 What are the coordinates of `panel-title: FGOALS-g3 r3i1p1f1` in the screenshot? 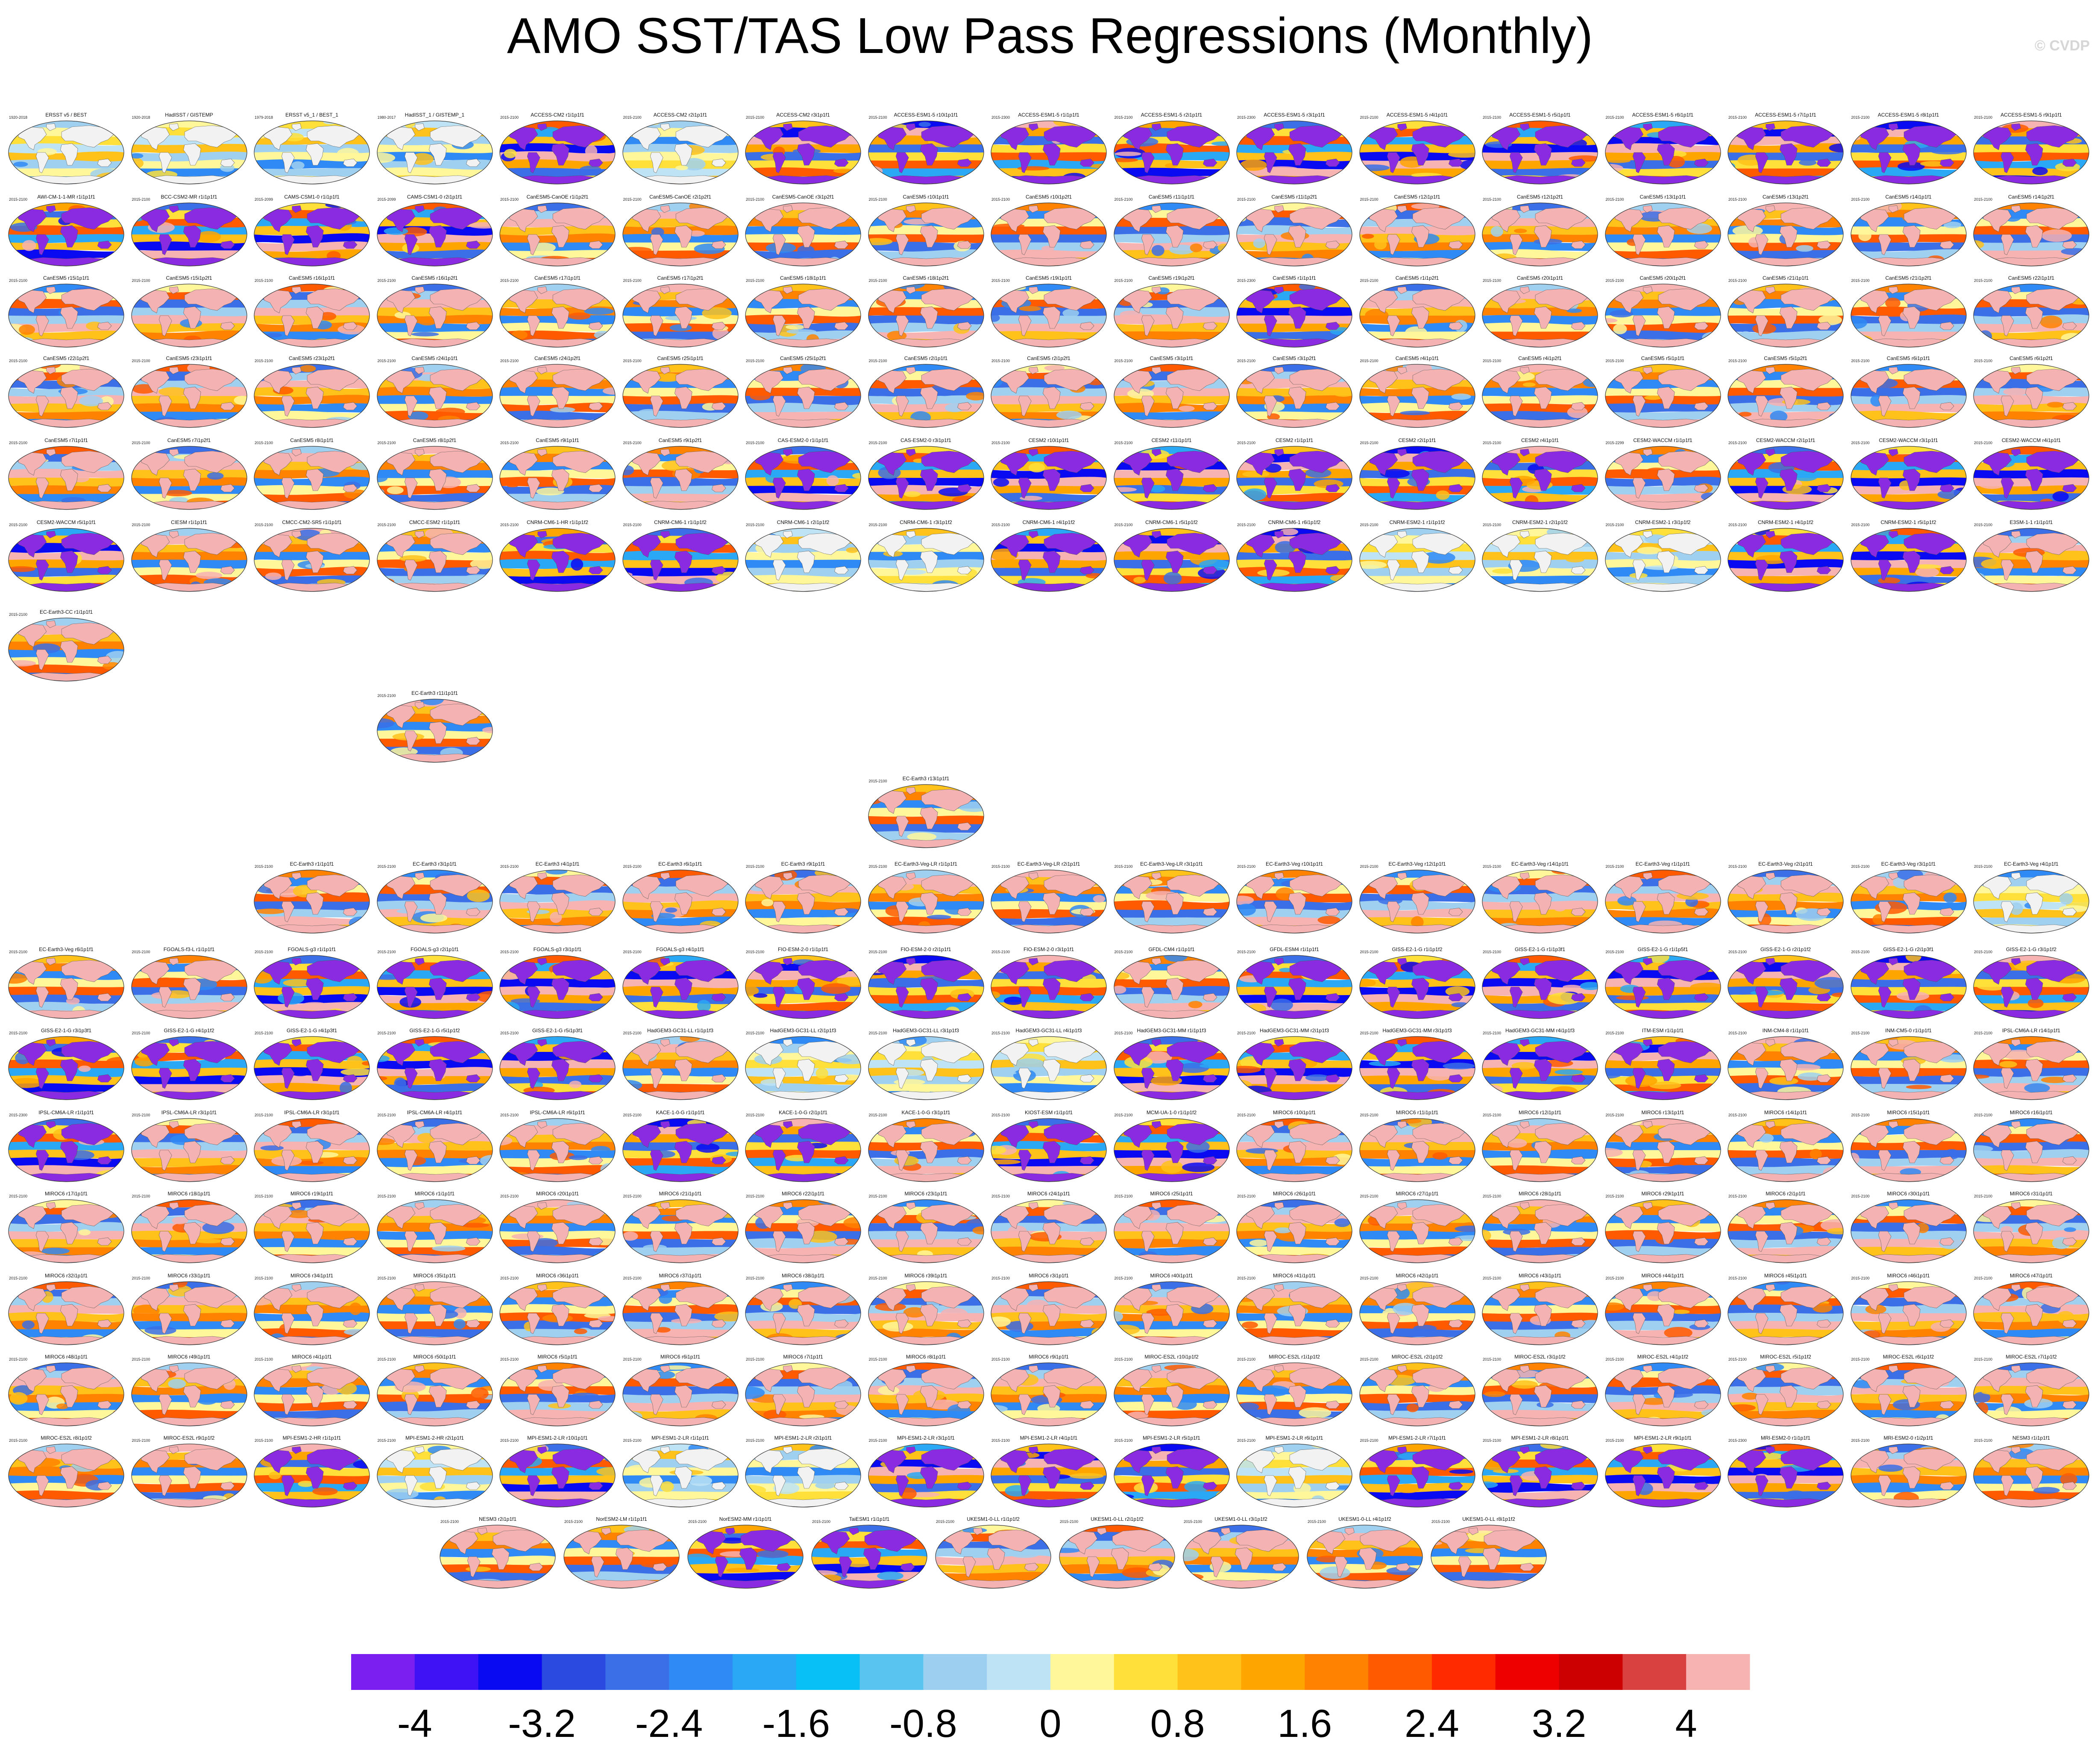 It's located at (557, 949).